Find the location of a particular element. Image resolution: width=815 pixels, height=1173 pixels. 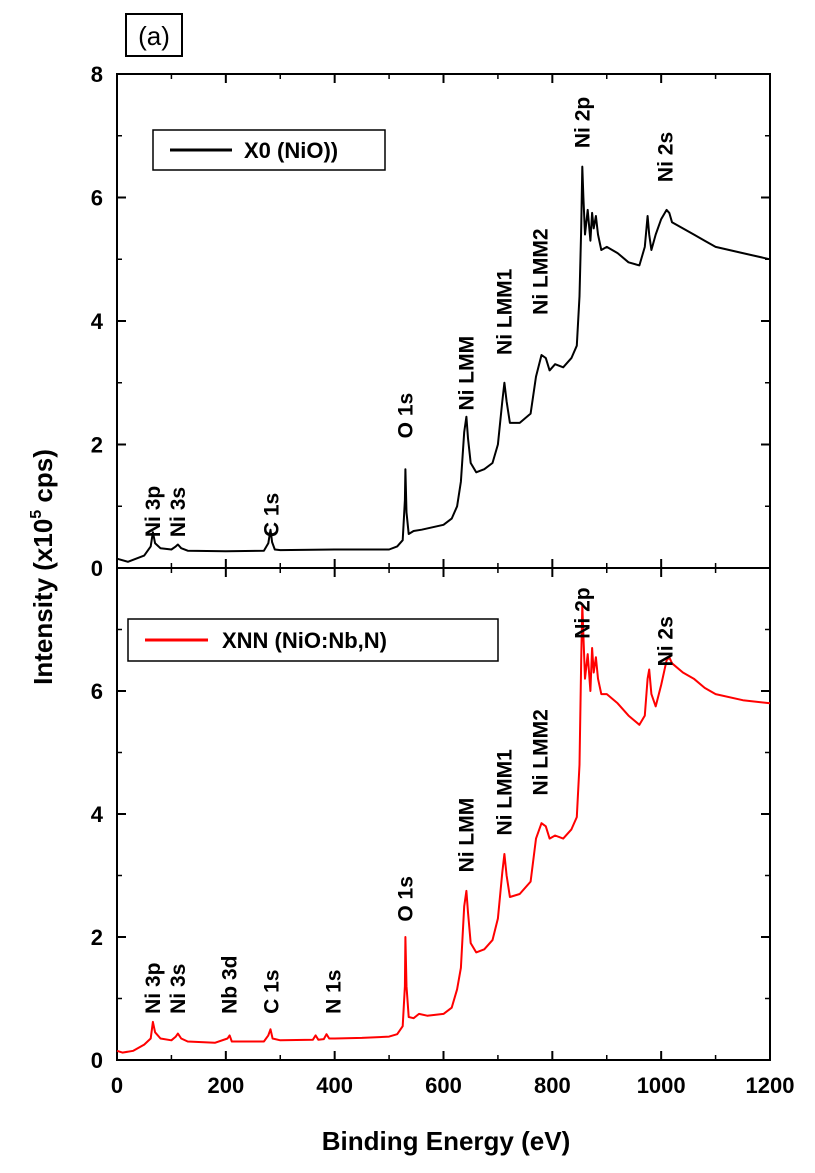

legend-bottom: XNN (NiO:Nb,N) is located at coordinates (313, 640).